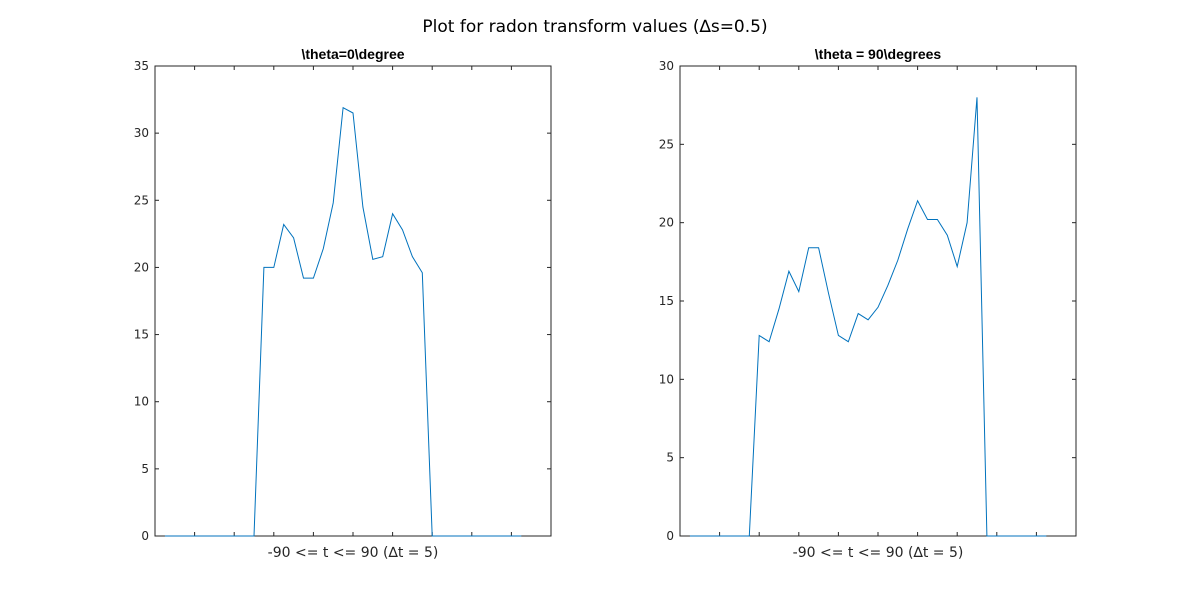 This screenshot has width=1190, height=600. Describe the element at coordinates (878, 54) in the screenshot. I see `right-axes-title: \theta = 90\degrees` at that location.